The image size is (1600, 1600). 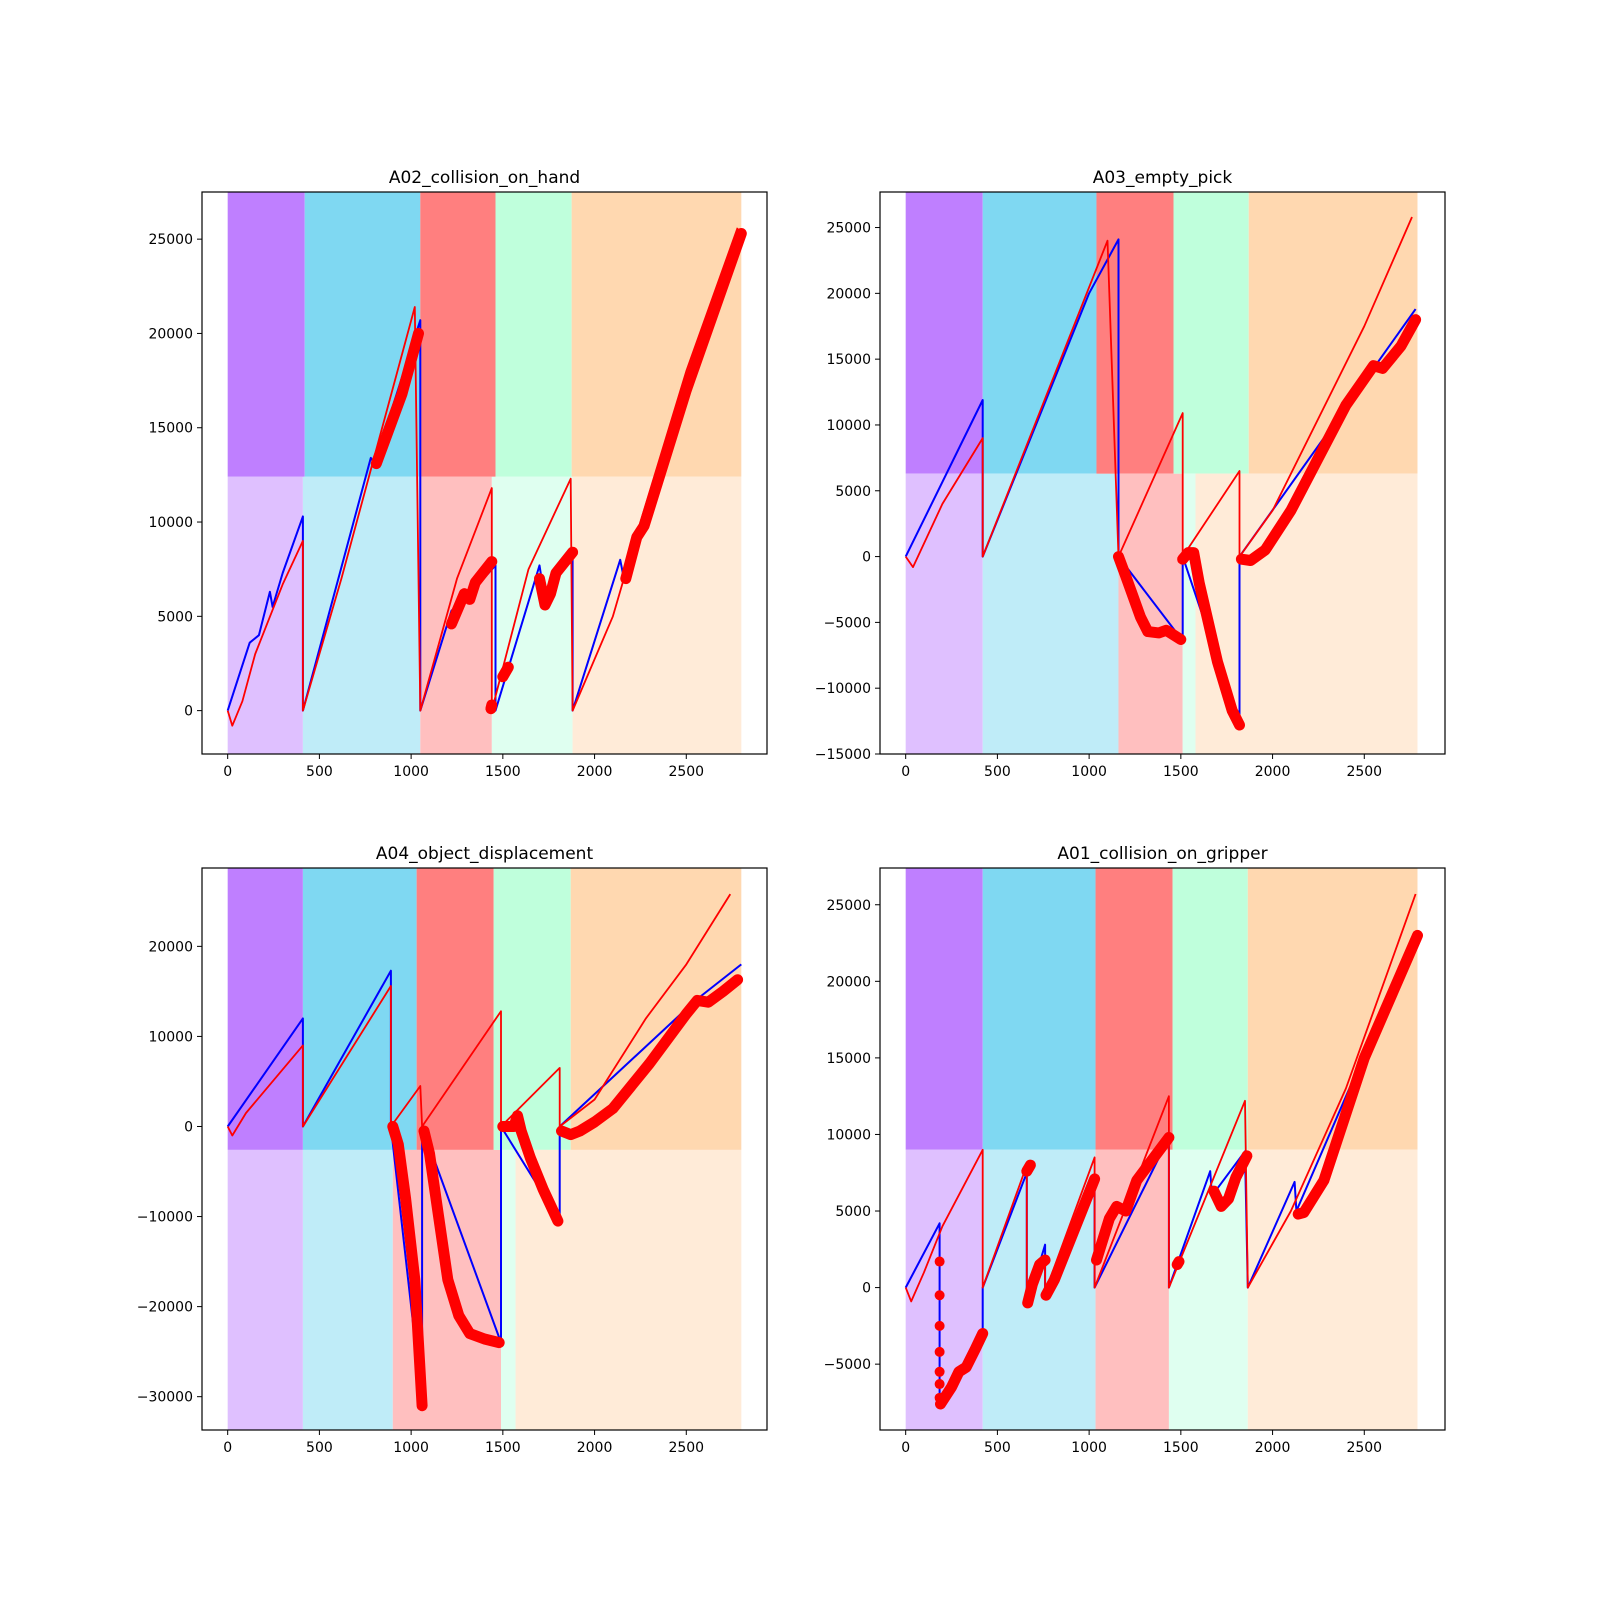 I want to click on y-tick-label: −30000, so click(x=165, y=1398).